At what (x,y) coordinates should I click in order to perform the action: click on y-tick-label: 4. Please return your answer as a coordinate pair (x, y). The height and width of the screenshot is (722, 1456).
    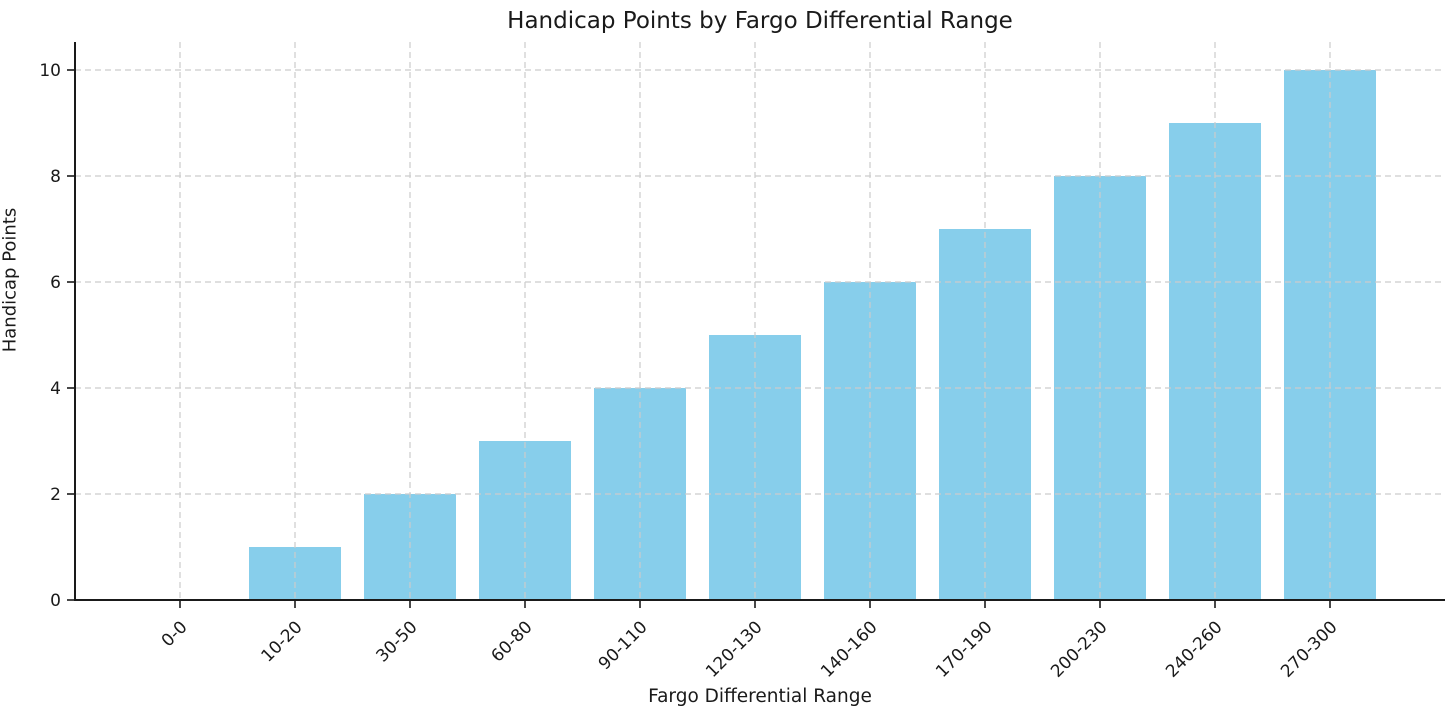
    Looking at the image, I should click on (55, 389).